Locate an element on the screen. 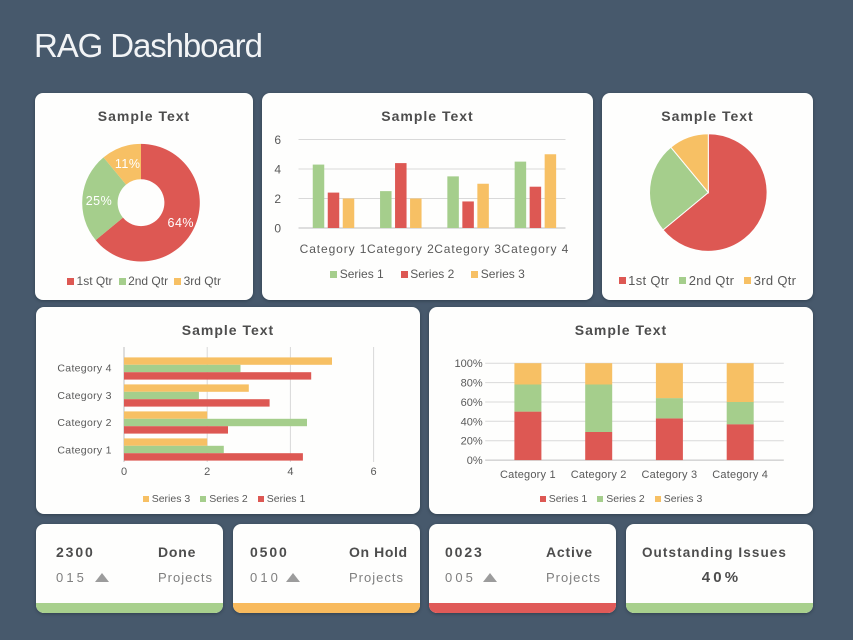  svg-text: 100% is located at coordinates (469, 364).